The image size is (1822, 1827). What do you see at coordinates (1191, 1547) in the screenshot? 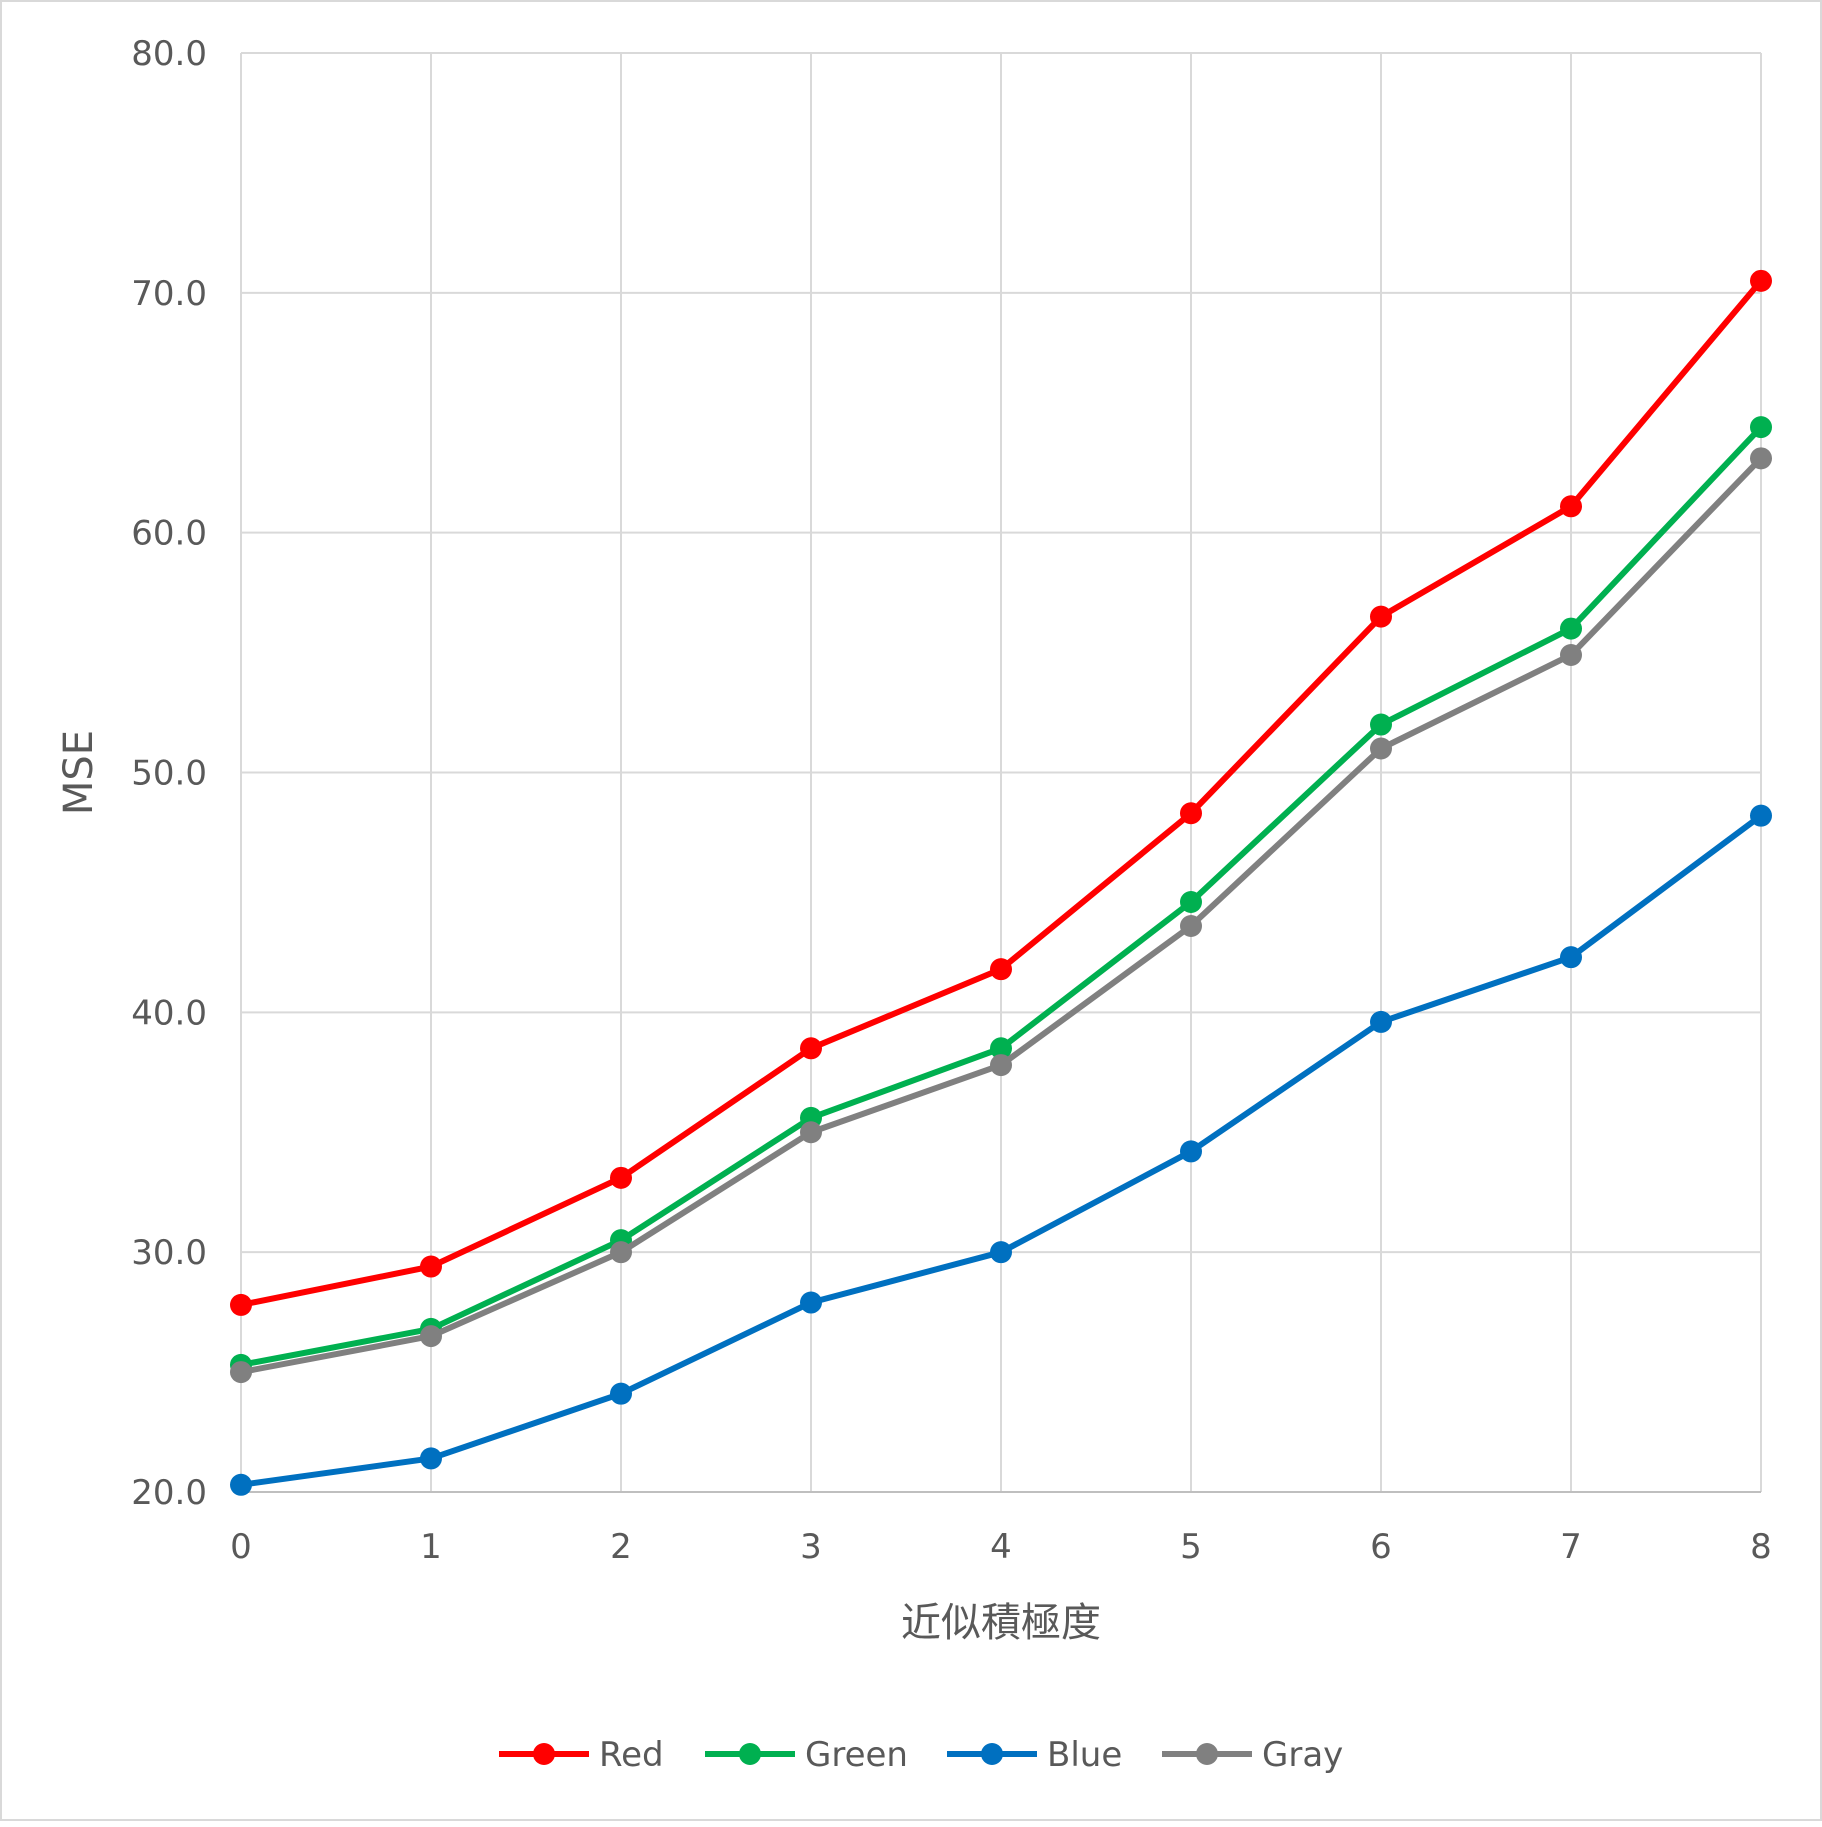
I see `x-tick-label: 5` at bounding box center [1191, 1547].